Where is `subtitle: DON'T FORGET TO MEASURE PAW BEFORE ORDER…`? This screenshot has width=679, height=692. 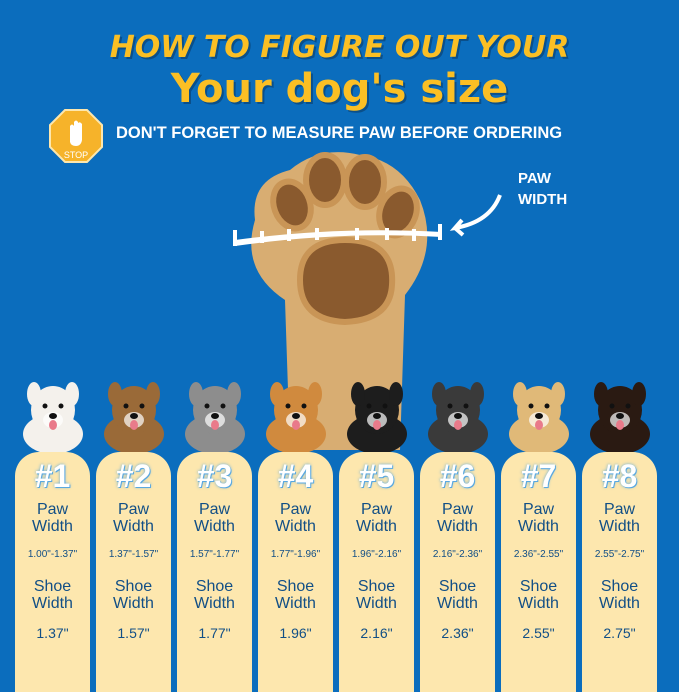 subtitle: DON'T FORGET TO MEASURE PAW BEFORE ORDER… is located at coordinates (339, 133).